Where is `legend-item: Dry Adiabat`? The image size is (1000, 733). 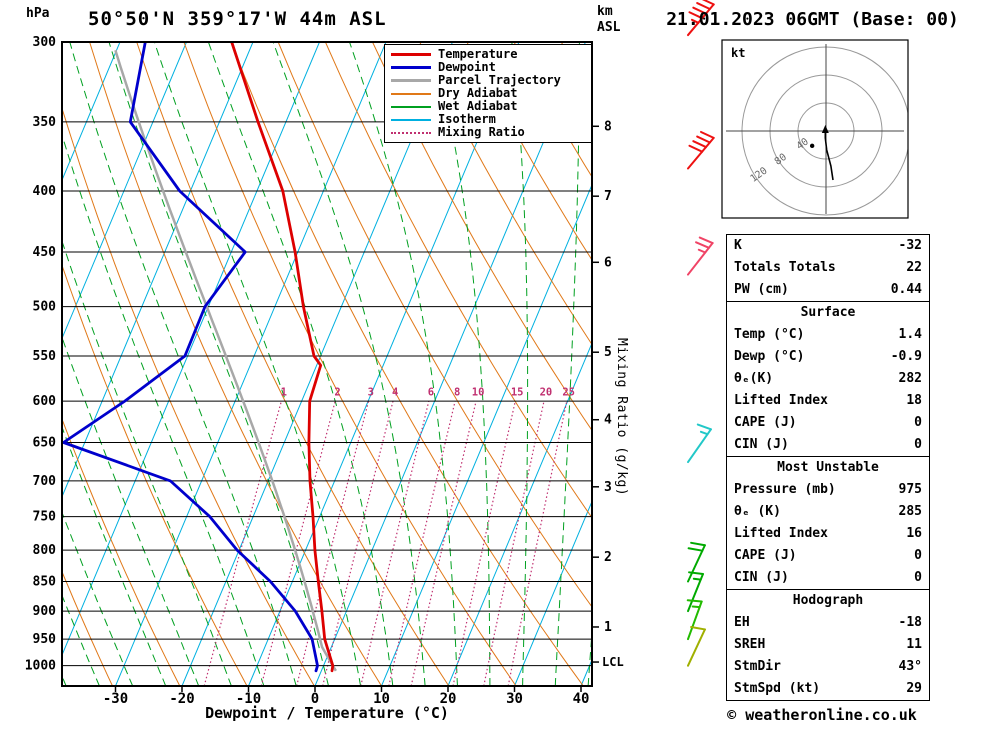
legend-item: Dry Adiabat is located at coordinates (488, 93).